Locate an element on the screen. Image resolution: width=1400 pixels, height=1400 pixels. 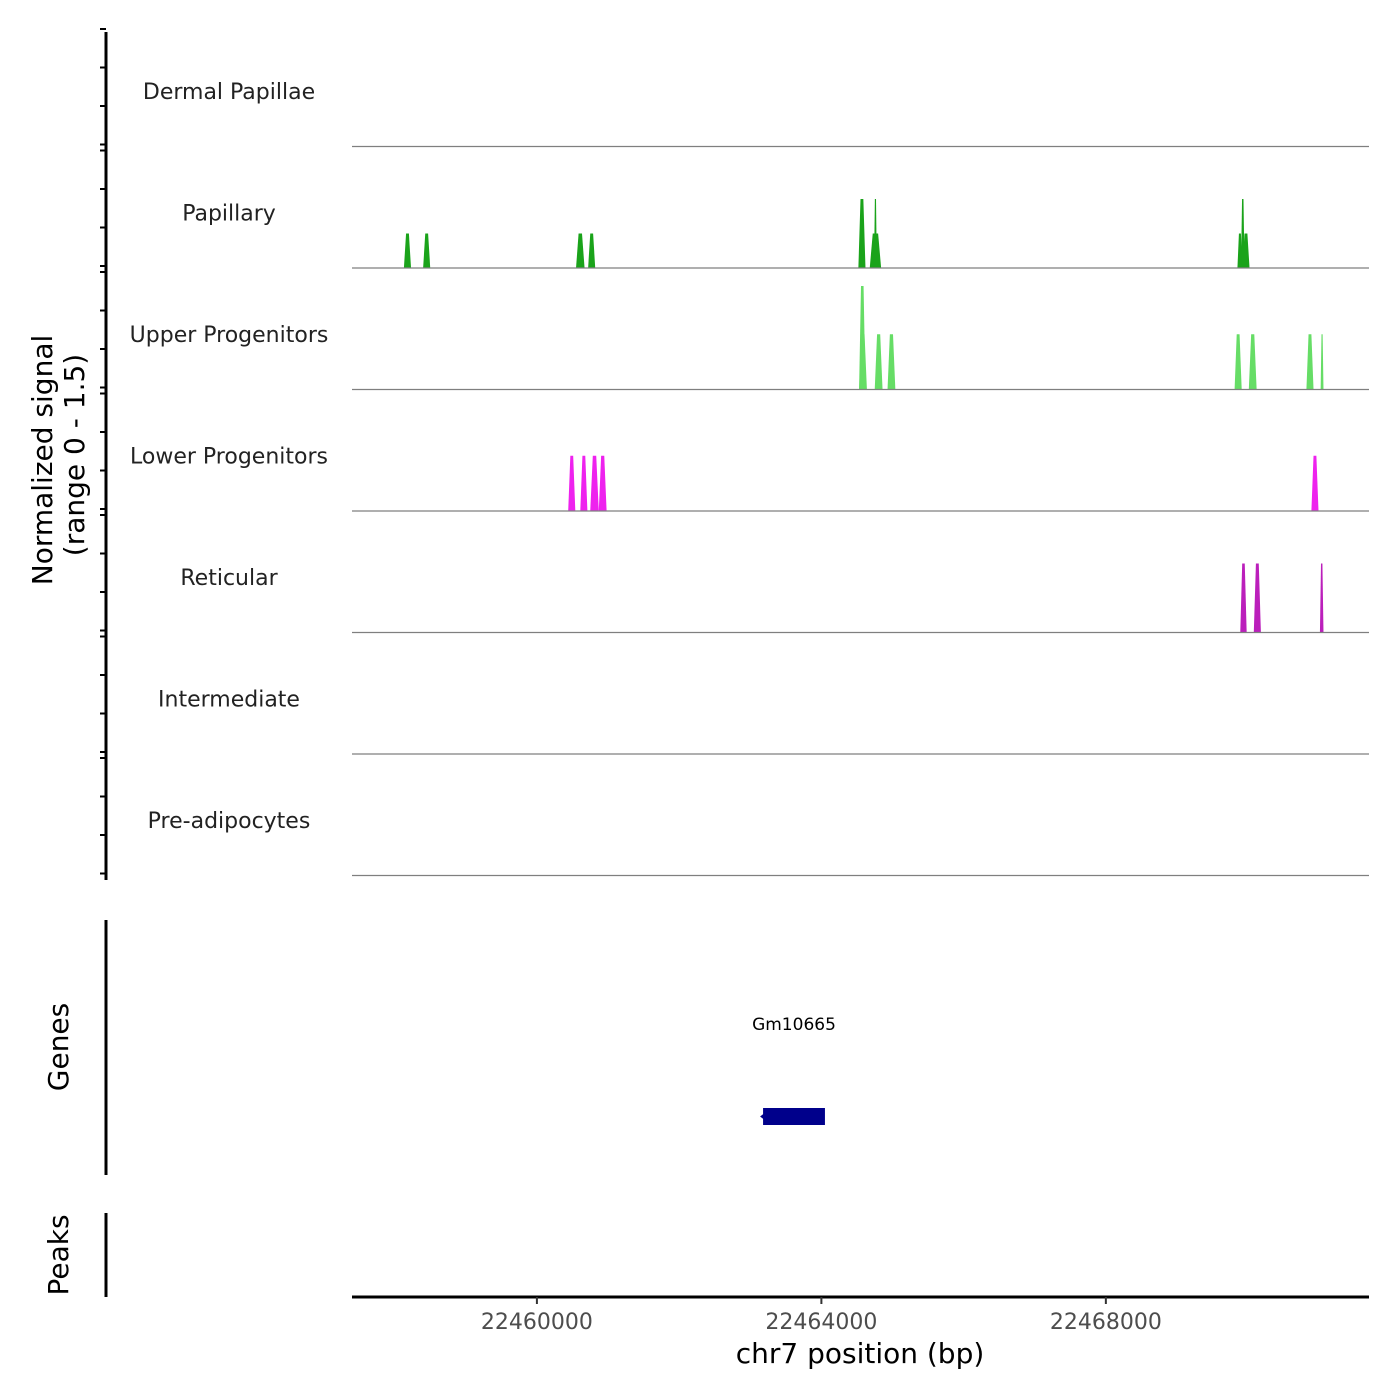
gene-track: Gm10665 is located at coordinates (794, 1070).